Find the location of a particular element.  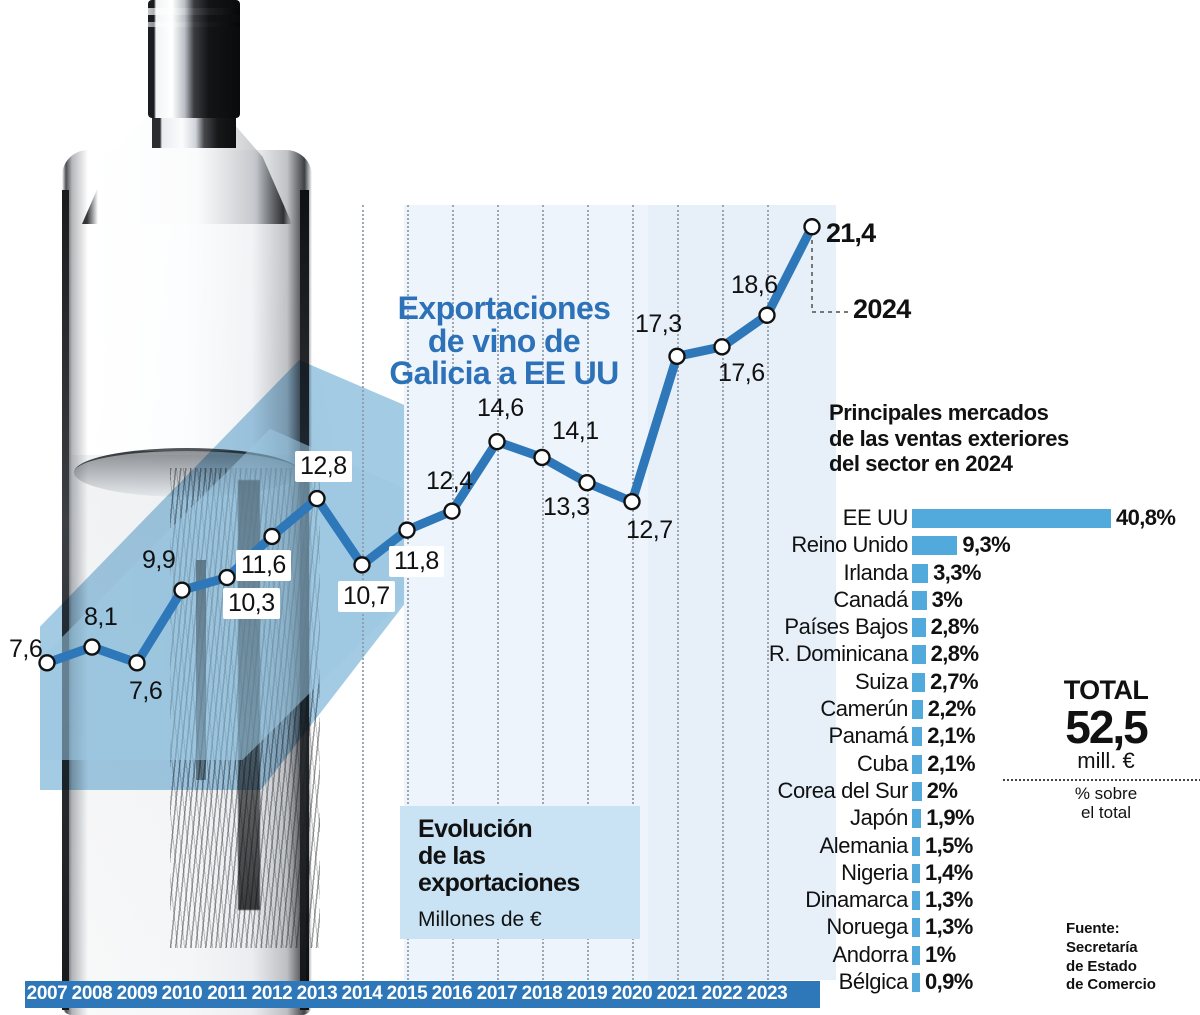

page-title: Exportaciones de vino de Galicia a EE UU is located at coordinates (504, 341).